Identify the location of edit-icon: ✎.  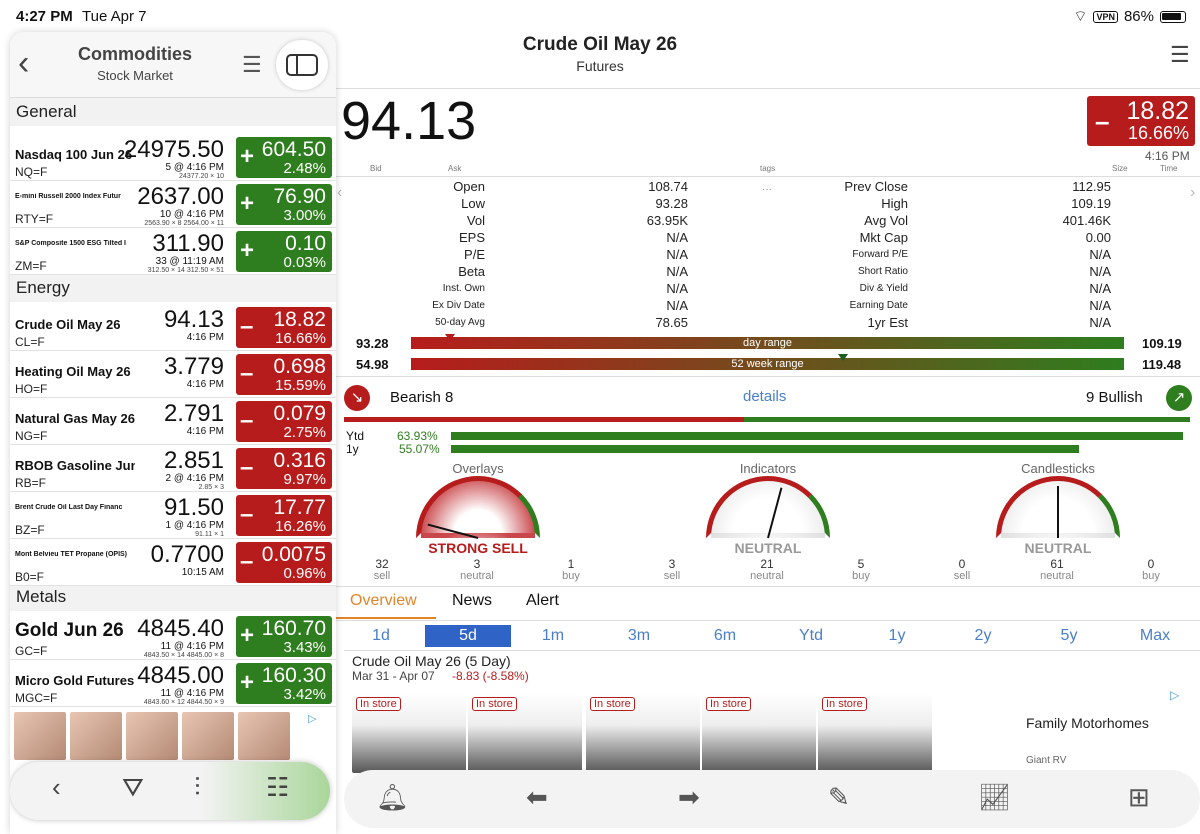
(839, 797).